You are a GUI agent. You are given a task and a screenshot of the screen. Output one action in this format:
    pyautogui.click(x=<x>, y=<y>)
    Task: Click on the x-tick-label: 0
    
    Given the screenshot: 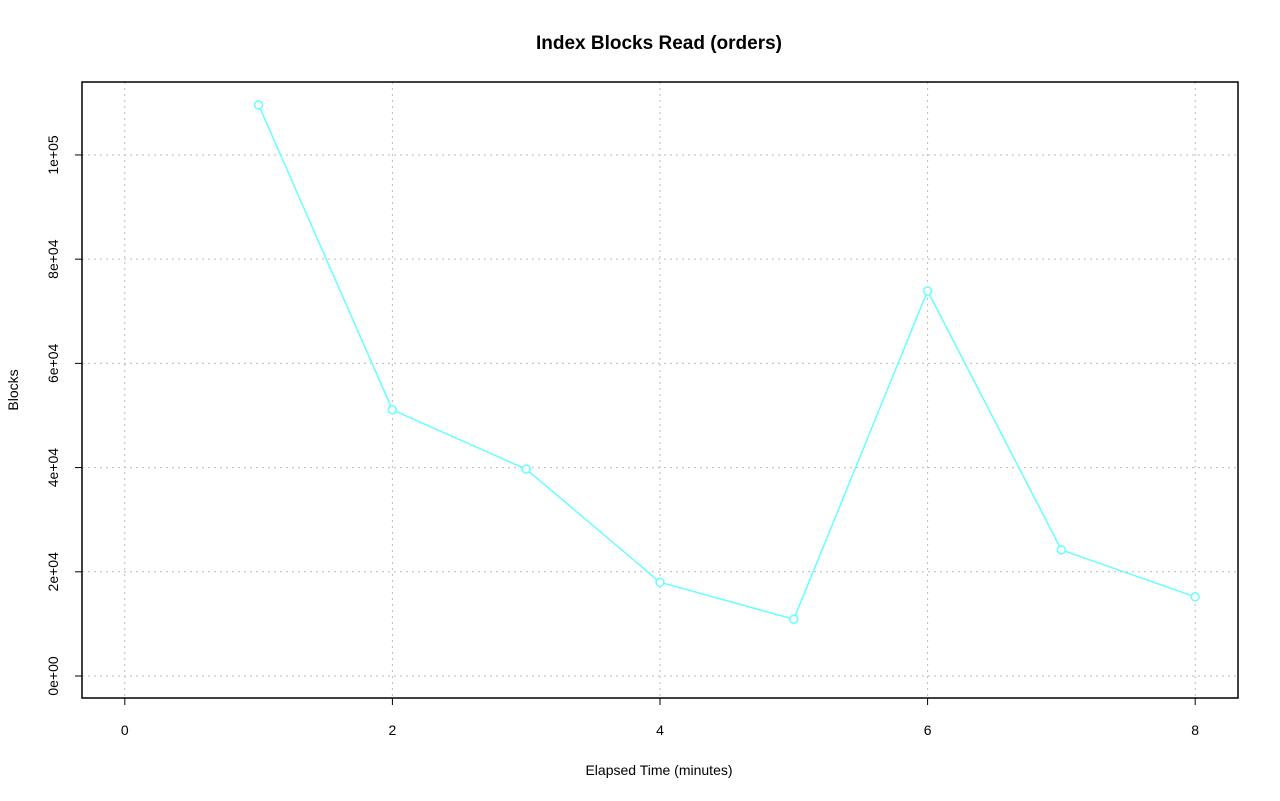 What is the action you would take?
    pyautogui.click(x=125, y=730)
    